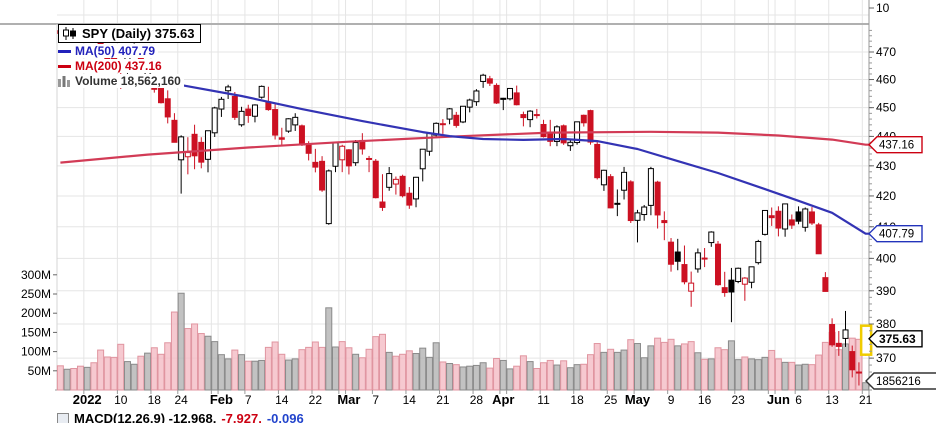 This screenshot has height=423, width=936. I want to click on svg-text: 16, so click(705, 400).